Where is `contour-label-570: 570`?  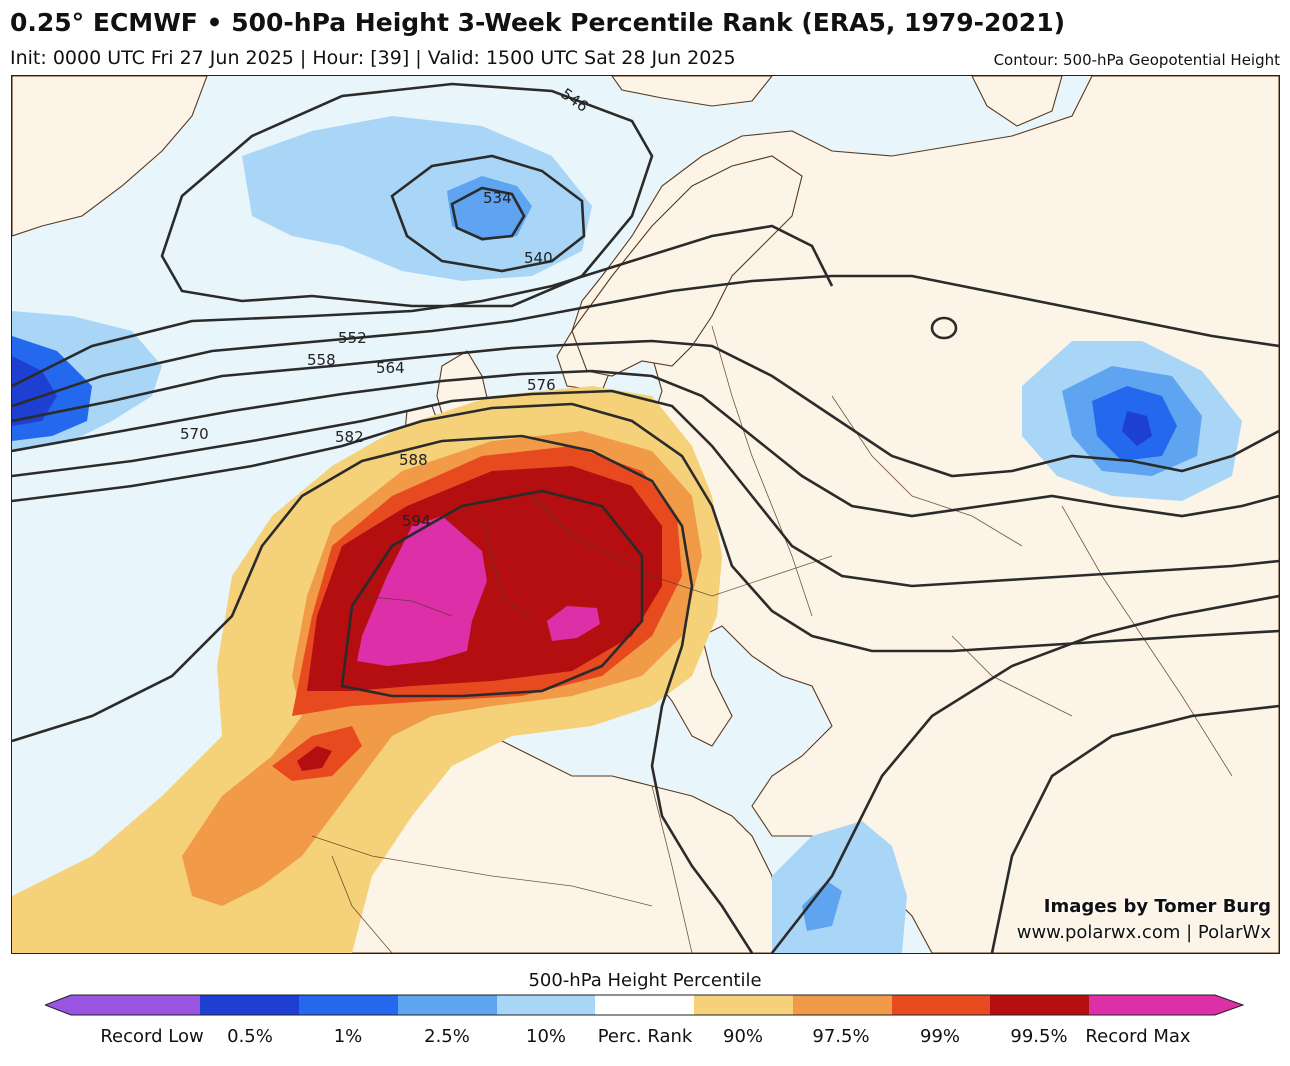 contour-label-570: 570 is located at coordinates (194, 434).